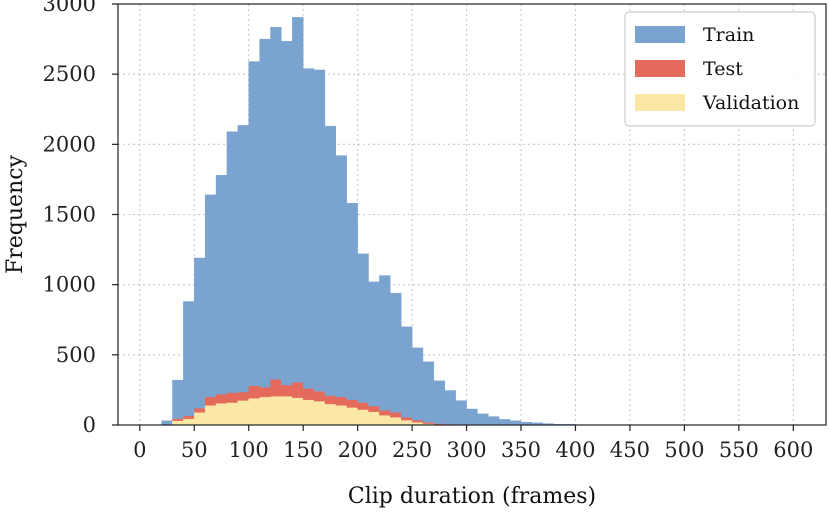 The height and width of the screenshot is (513, 829). Describe the element at coordinates (660, 68) in the screenshot. I see `legend-swatch-test` at that location.